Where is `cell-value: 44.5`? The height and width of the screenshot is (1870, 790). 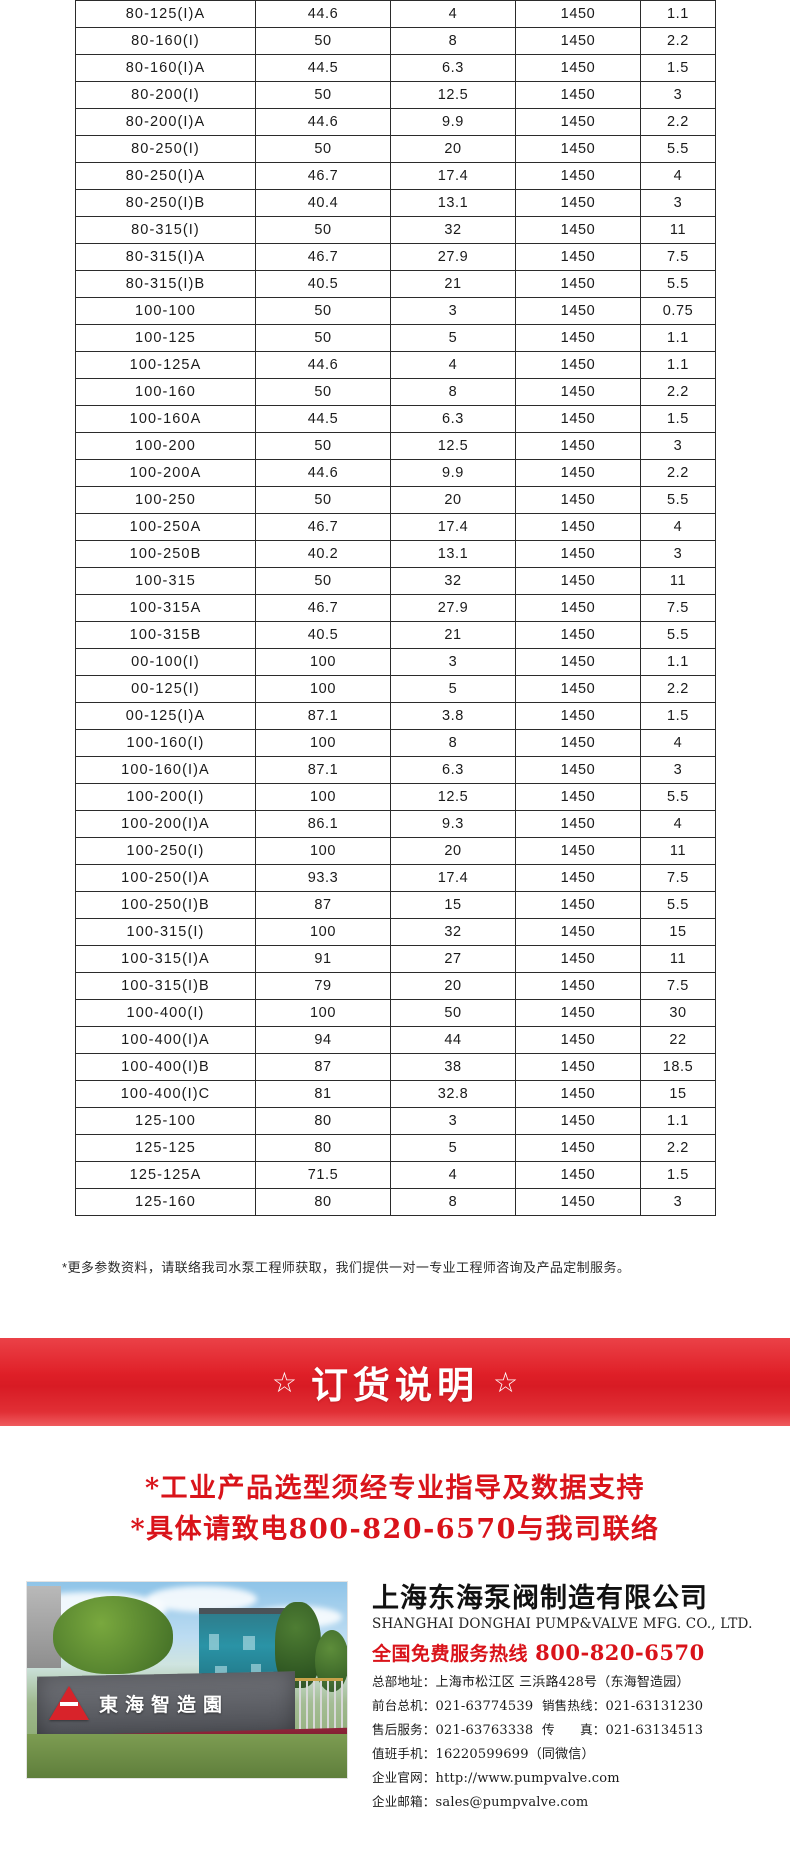
cell-value: 44.5 is located at coordinates (323, 68).